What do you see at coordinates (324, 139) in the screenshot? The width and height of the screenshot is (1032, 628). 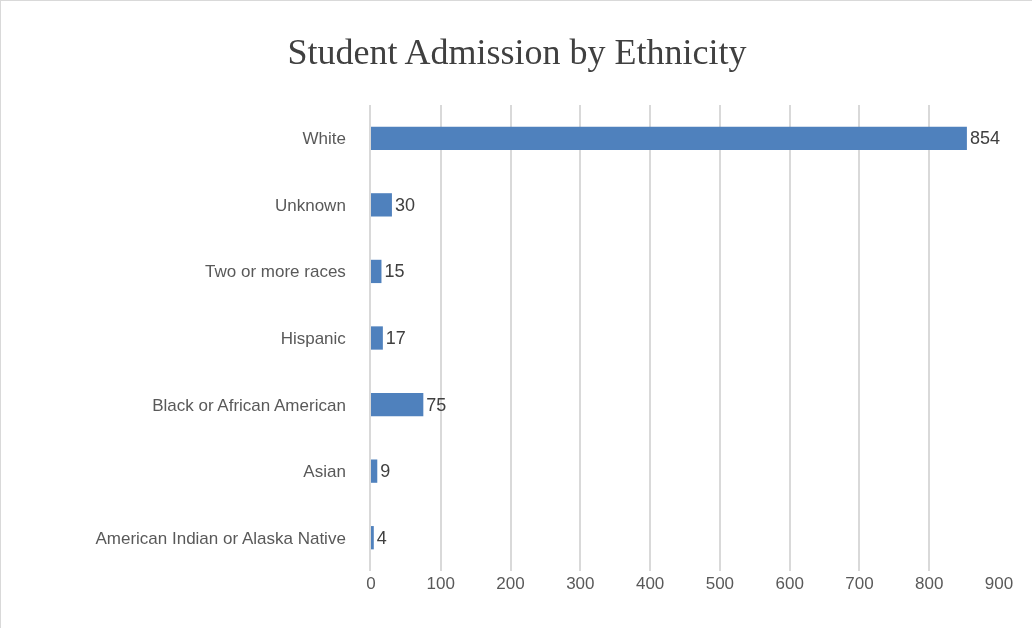 I see `y-tick-label: White` at bounding box center [324, 139].